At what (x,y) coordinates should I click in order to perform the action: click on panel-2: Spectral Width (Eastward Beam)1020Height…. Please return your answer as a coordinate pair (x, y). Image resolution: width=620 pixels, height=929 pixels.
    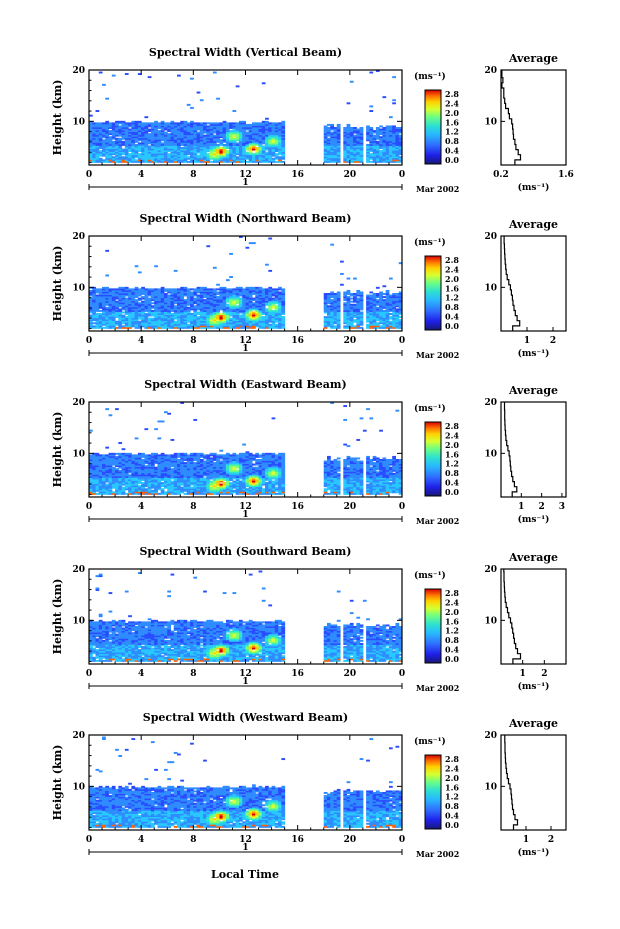
    Looking at the image, I should click on (309, 452).